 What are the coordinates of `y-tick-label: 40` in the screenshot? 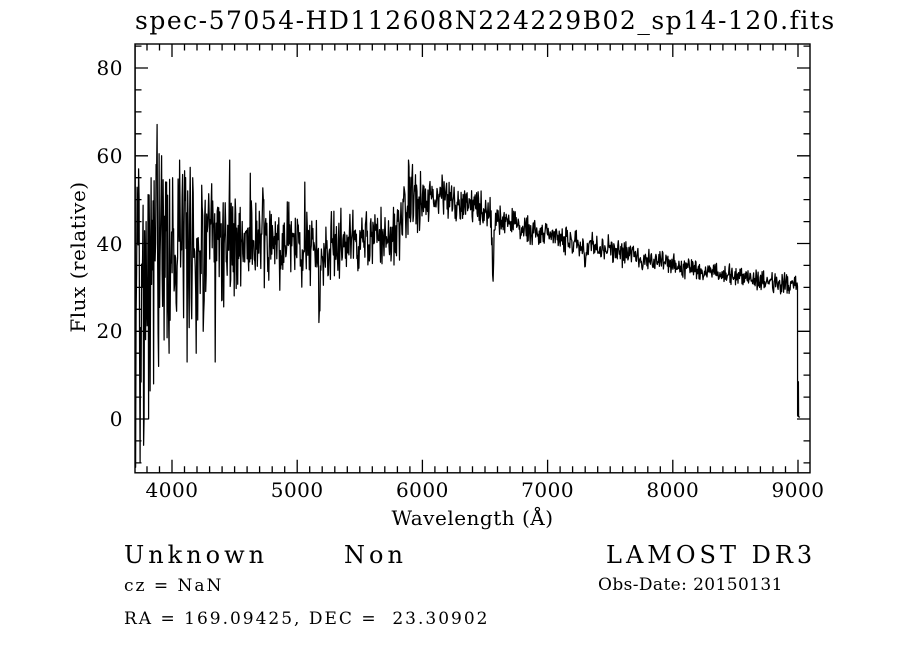 It's located at (109, 243).